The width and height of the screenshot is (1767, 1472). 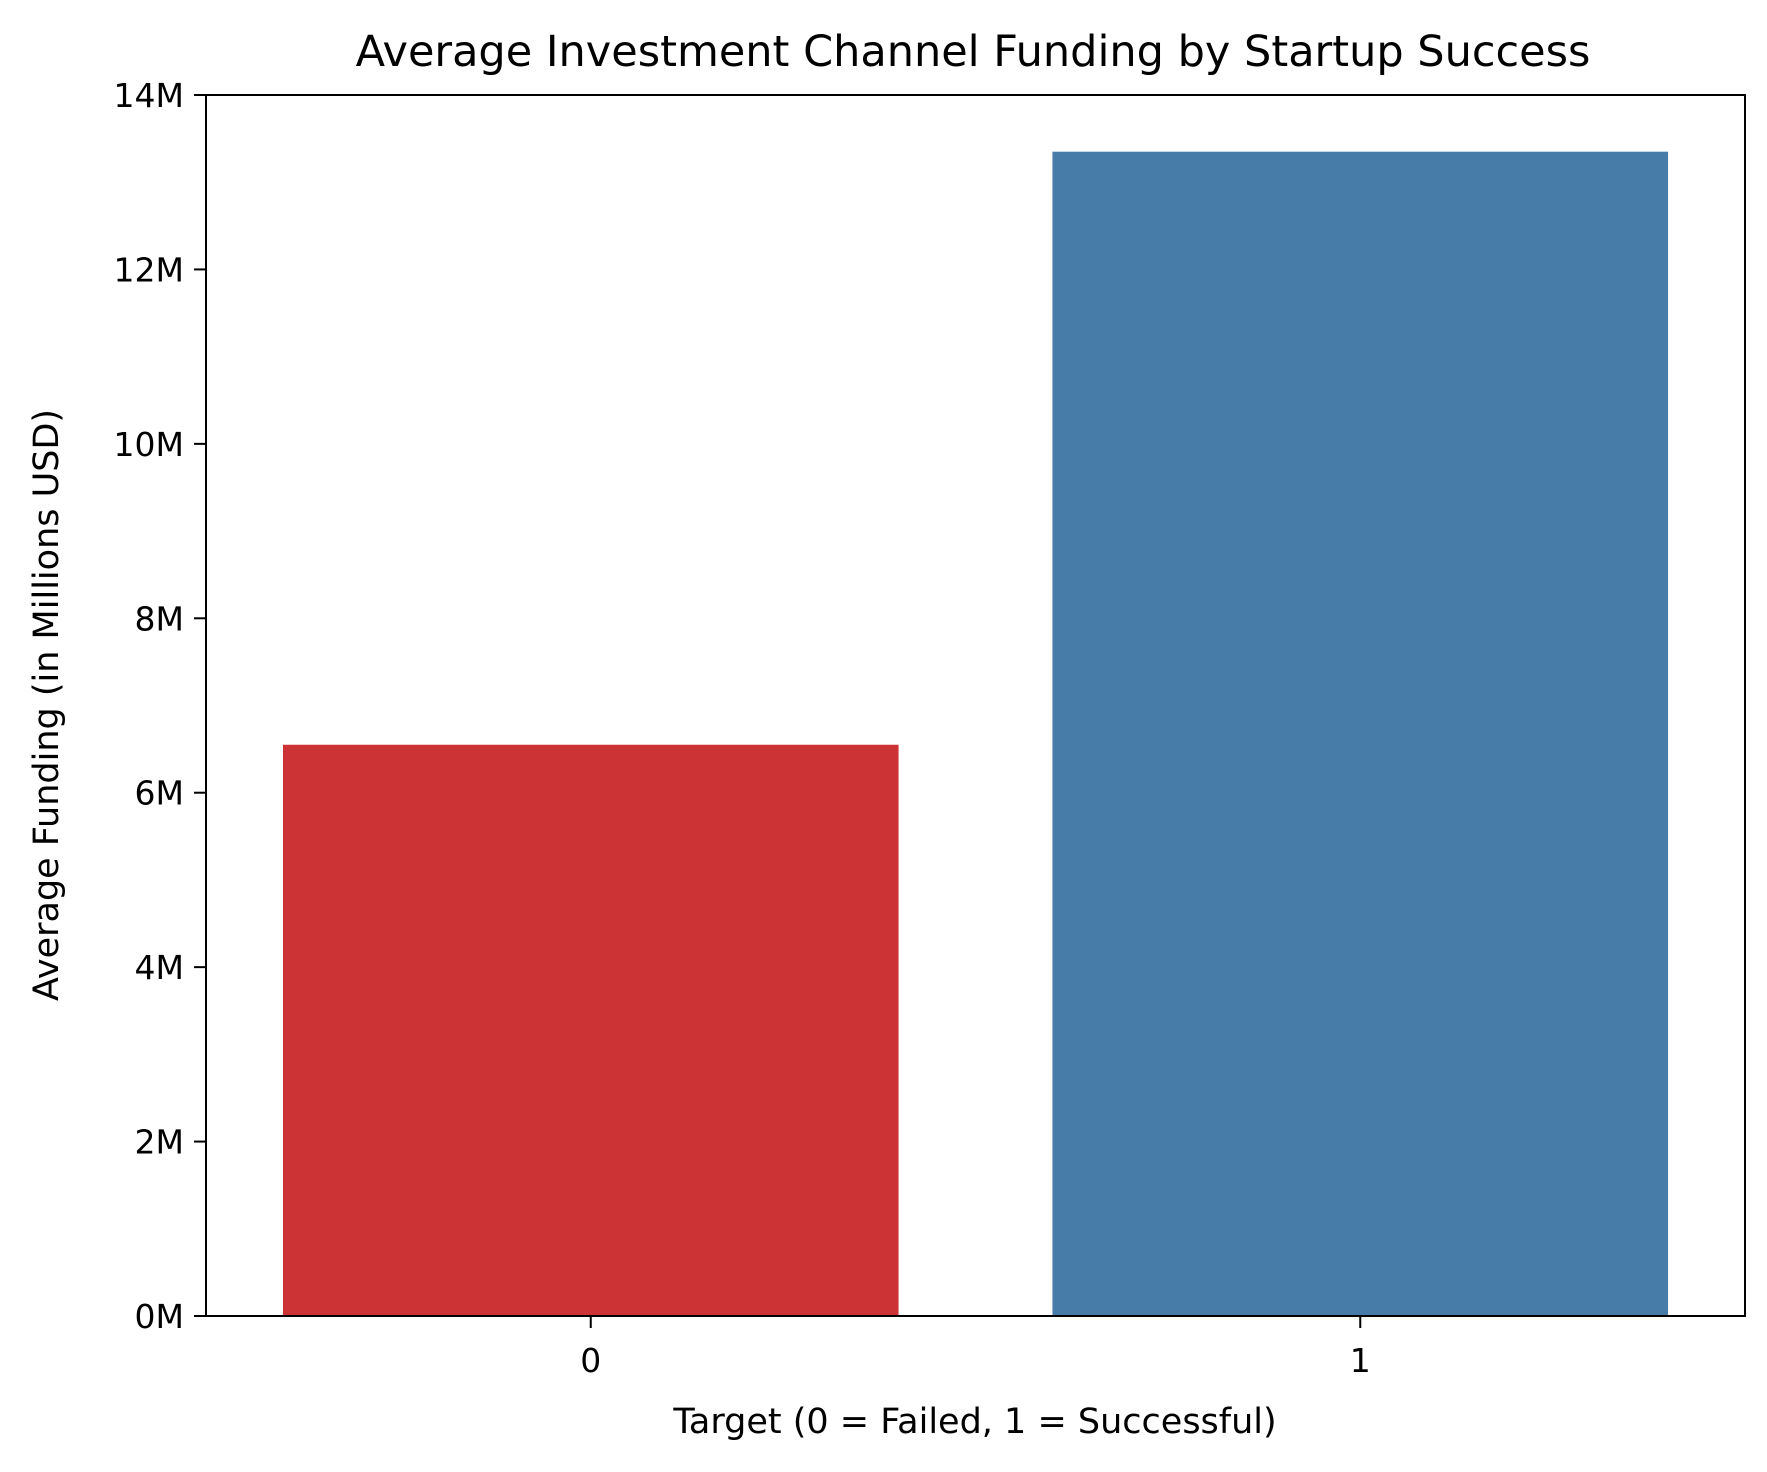 I want to click on y-tick-label: 6M, so click(x=159, y=793).